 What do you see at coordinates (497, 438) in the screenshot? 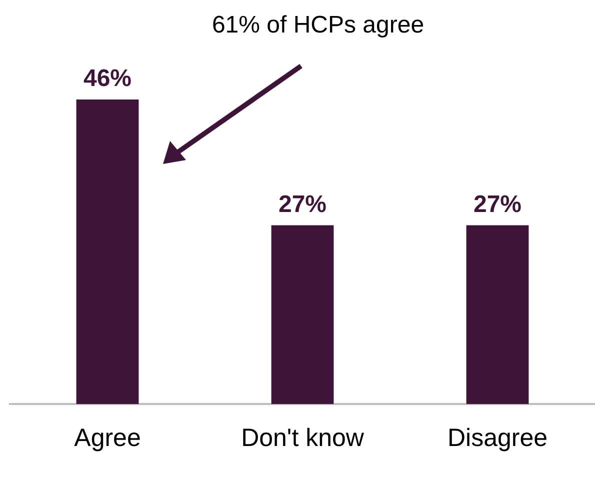
I see `x-tick-label: Disagree` at bounding box center [497, 438].